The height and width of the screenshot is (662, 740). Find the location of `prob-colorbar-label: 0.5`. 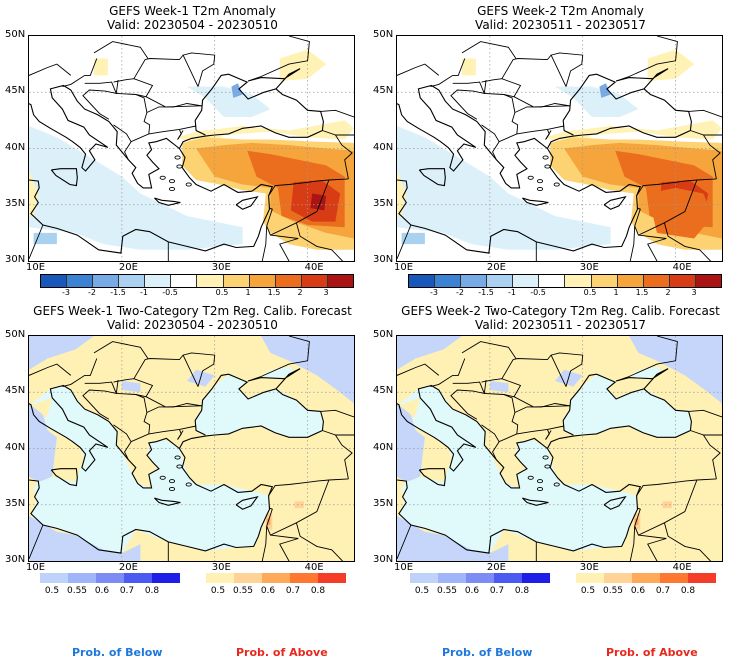

prob-colorbar-label: 0.5 is located at coordinates (218, 591).